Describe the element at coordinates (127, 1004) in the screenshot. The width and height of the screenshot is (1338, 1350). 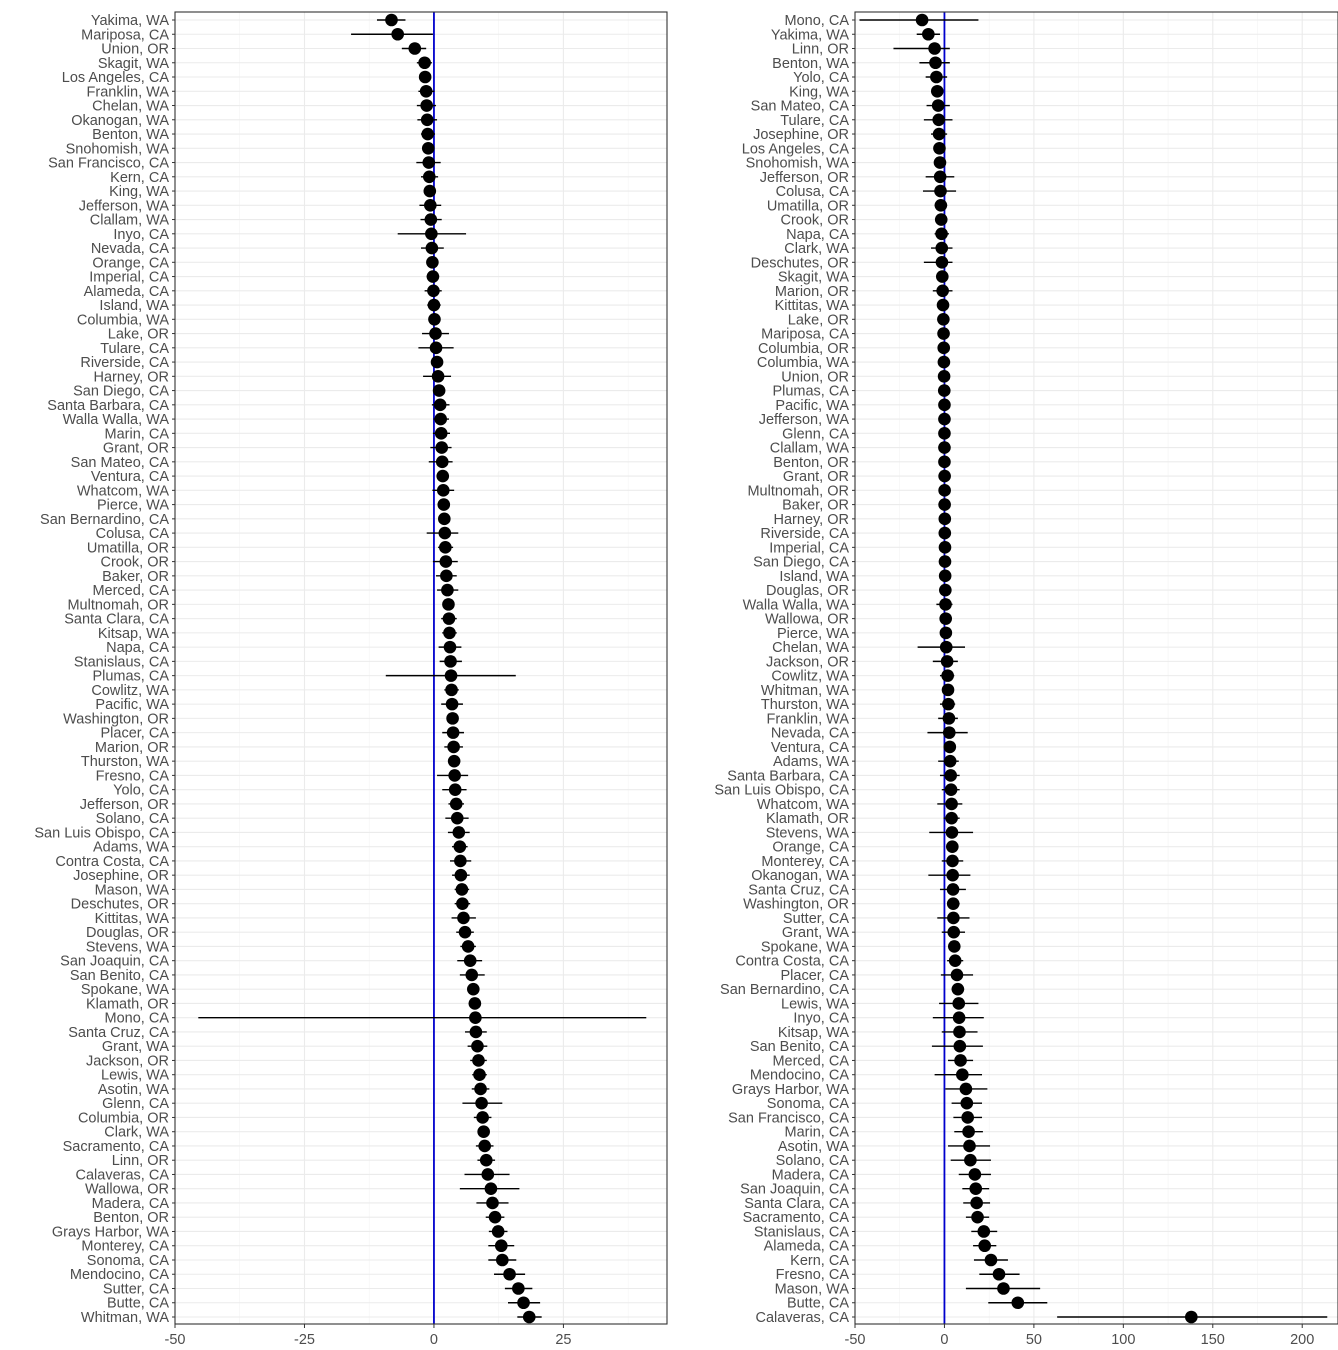
I see `county-label: Klamath, OR` at that location.